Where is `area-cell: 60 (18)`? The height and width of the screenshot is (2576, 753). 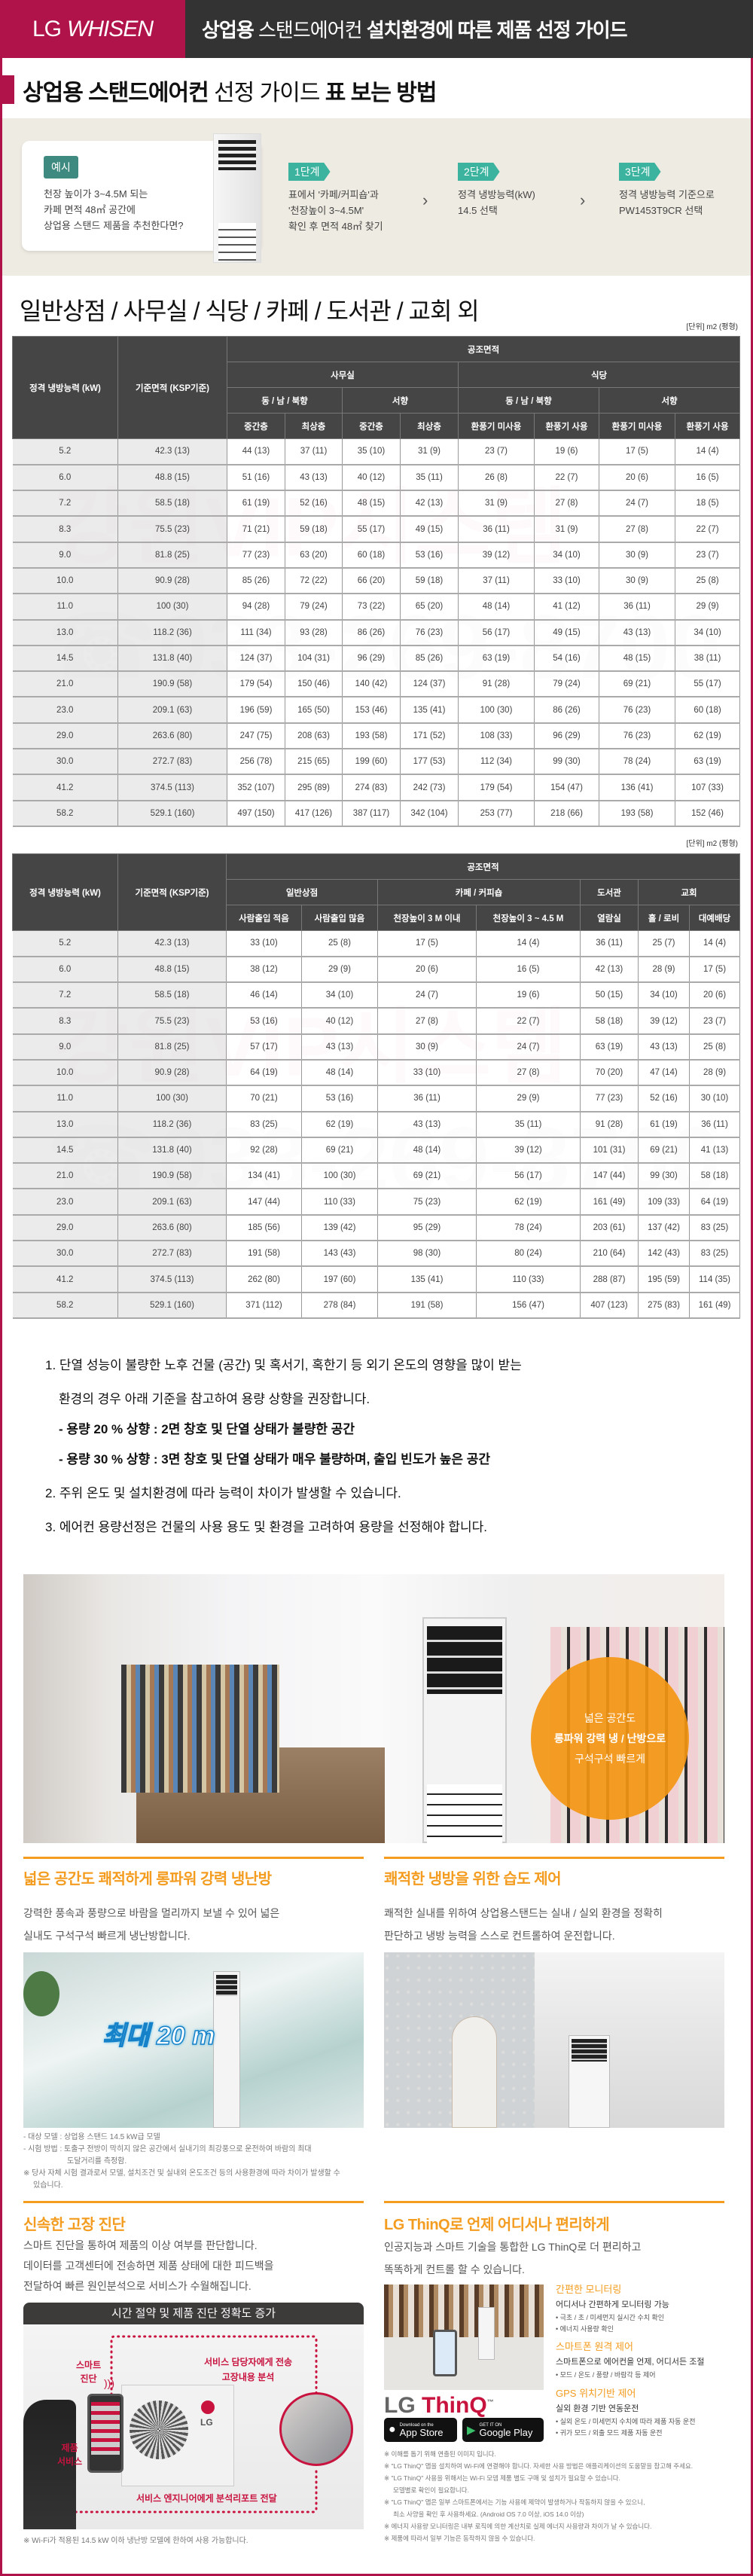 area-cell: 60 (18) is located at coordinates (708, 711).